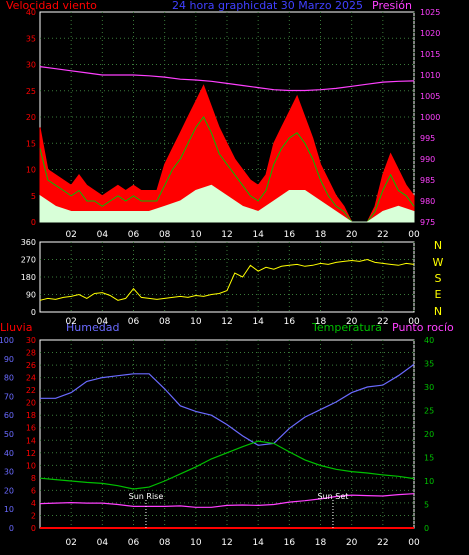 The width and height of the screenshot is (469, 555). I want to click on pressure-y-tick-label: 990, so click(427, 159).